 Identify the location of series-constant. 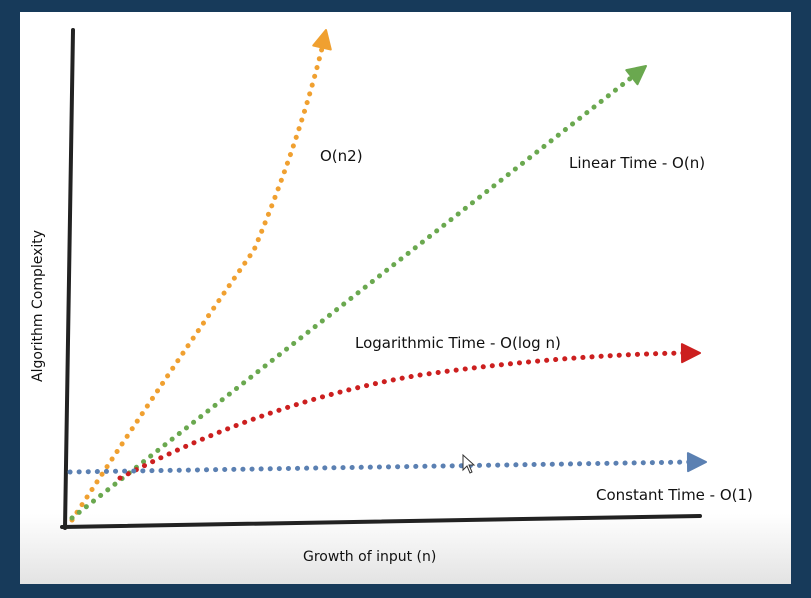
(387, 463).